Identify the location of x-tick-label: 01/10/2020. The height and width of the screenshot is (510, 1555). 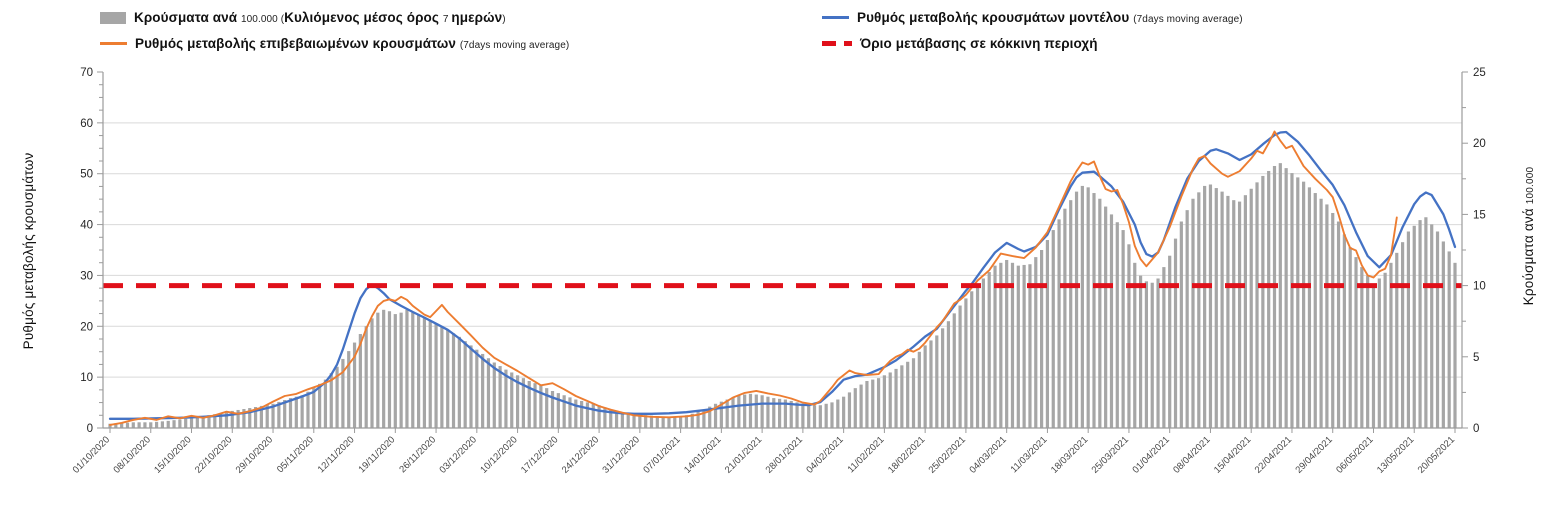
(91, 454).